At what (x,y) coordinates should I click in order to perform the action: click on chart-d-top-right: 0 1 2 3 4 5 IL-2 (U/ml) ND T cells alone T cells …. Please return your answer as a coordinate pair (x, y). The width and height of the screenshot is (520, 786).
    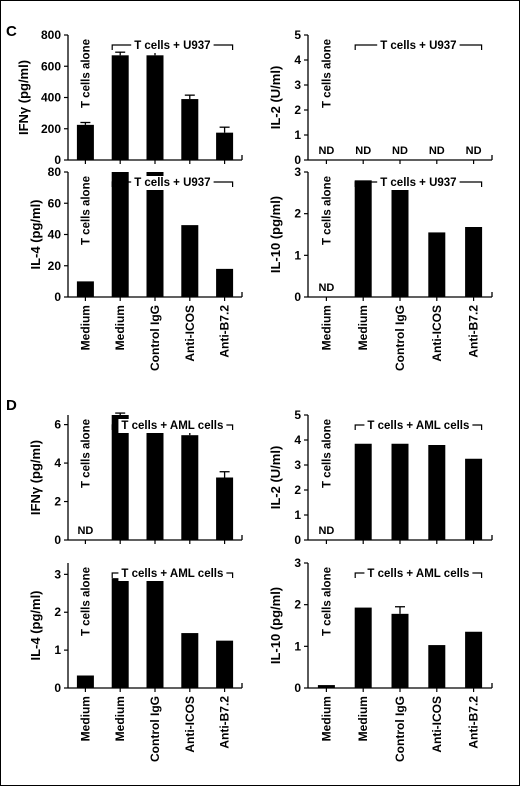
    Looking at the image, I should click on (380, 477).